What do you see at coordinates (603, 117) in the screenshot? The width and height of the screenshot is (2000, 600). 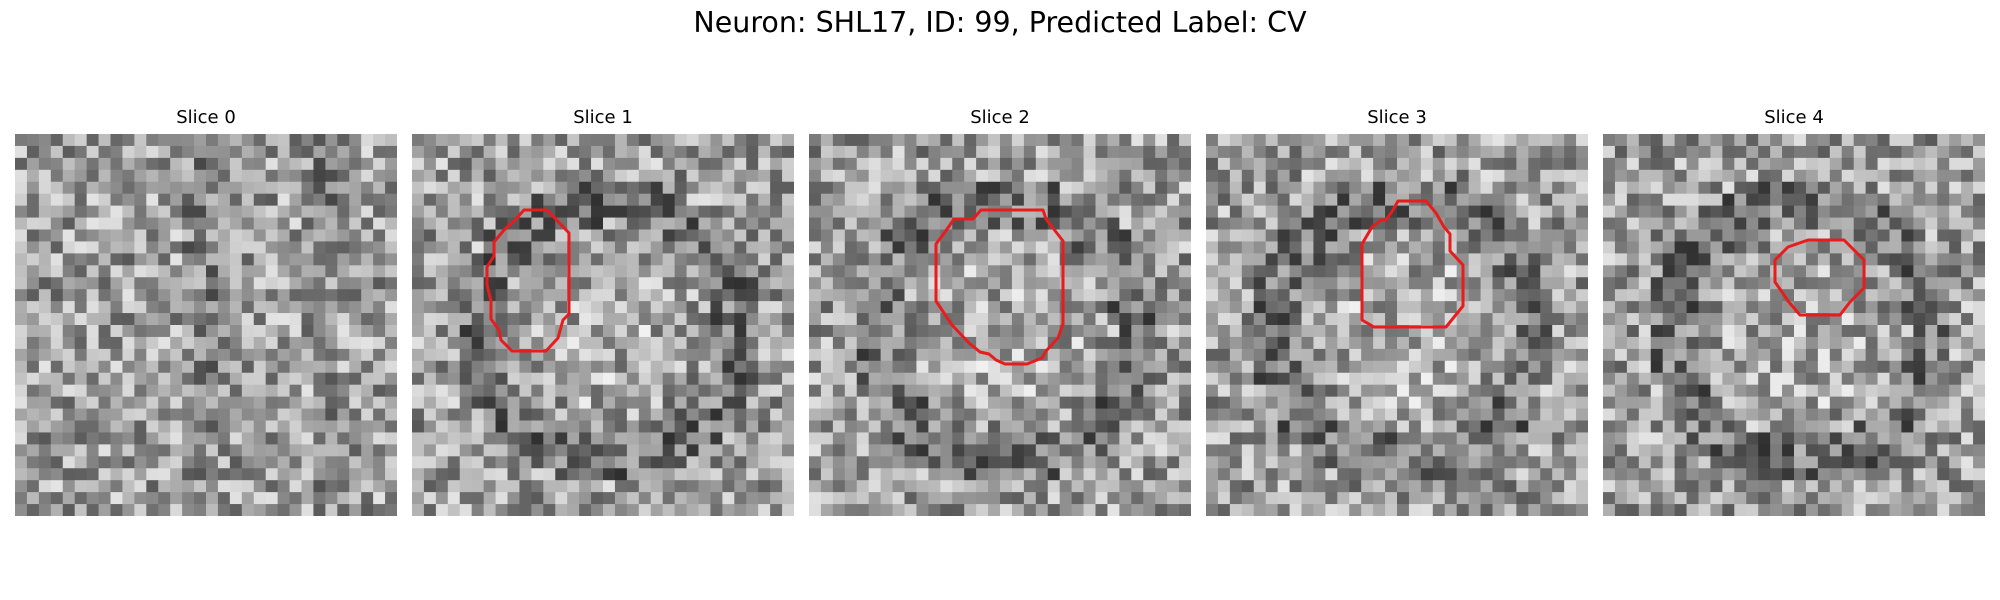 I see `slice-title-1: Slice 1` at bounding box center [603, 117].